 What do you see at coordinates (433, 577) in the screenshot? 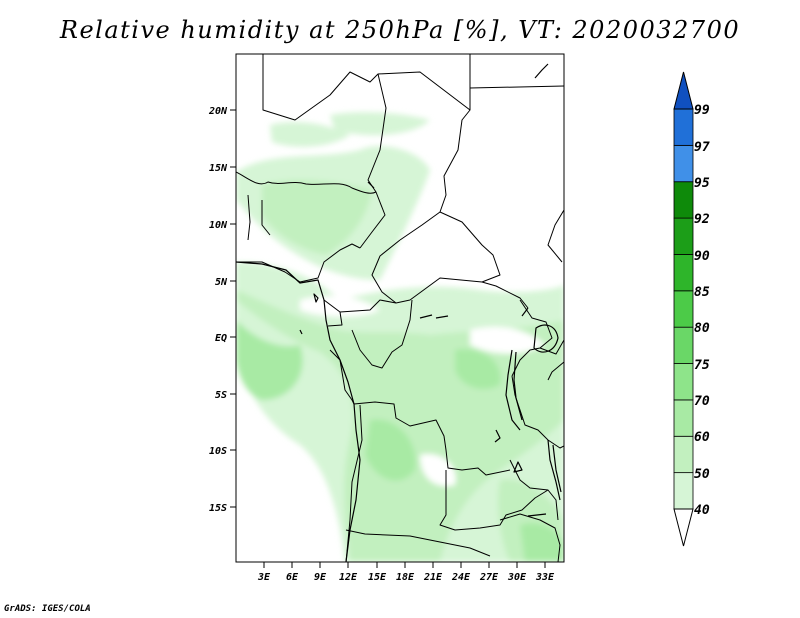
I see `lon-label: 21E` at bounding box center [433, 577].